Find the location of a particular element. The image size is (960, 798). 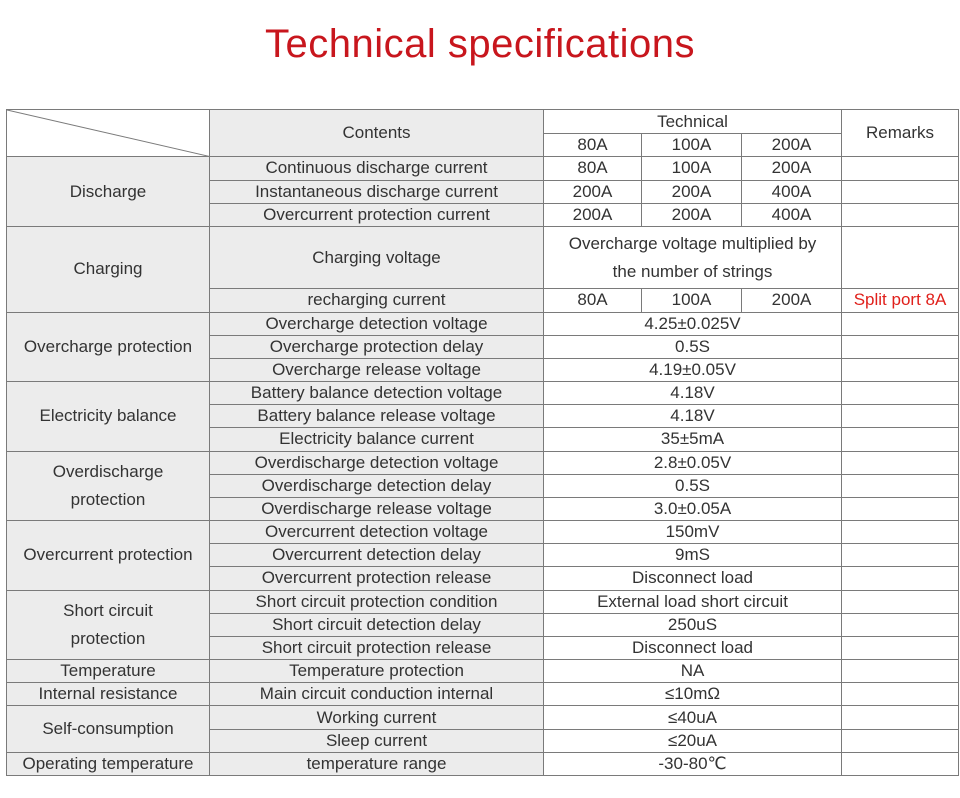

value-cell: -30-80℃ is located at coordinates (692, 764).